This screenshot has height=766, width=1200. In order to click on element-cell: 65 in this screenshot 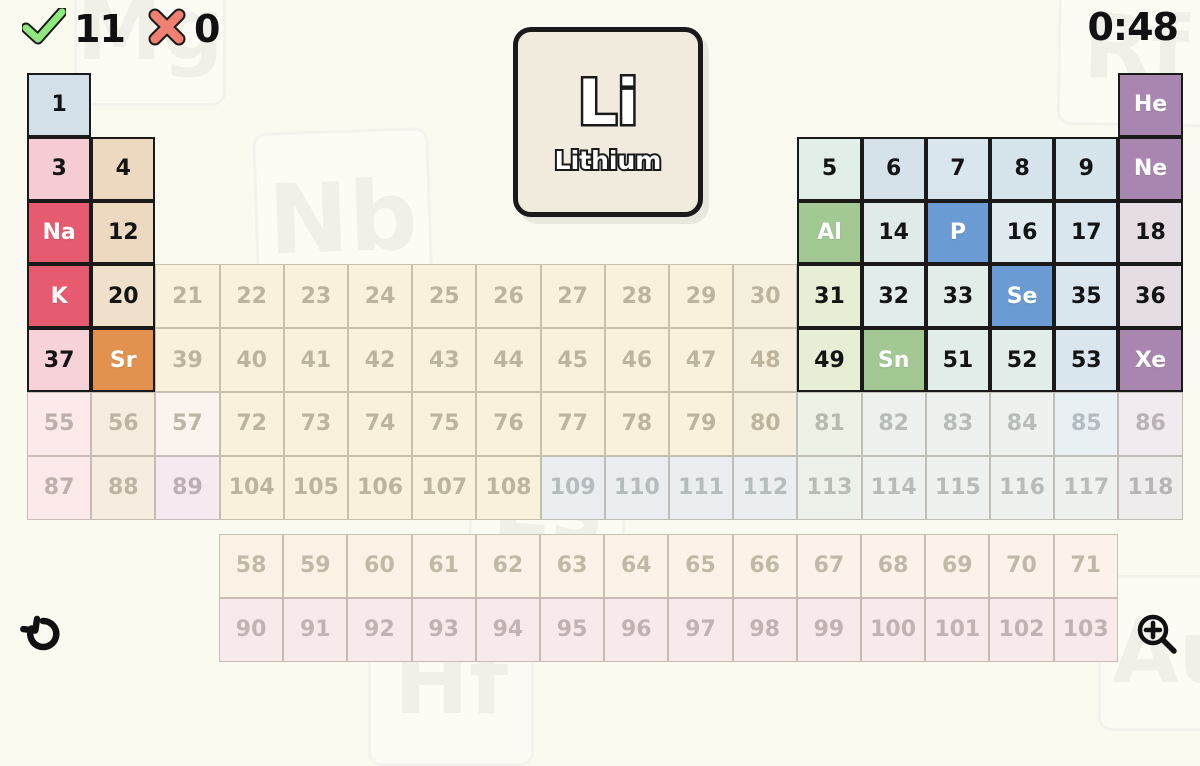, I will do `click(700, 566)`.